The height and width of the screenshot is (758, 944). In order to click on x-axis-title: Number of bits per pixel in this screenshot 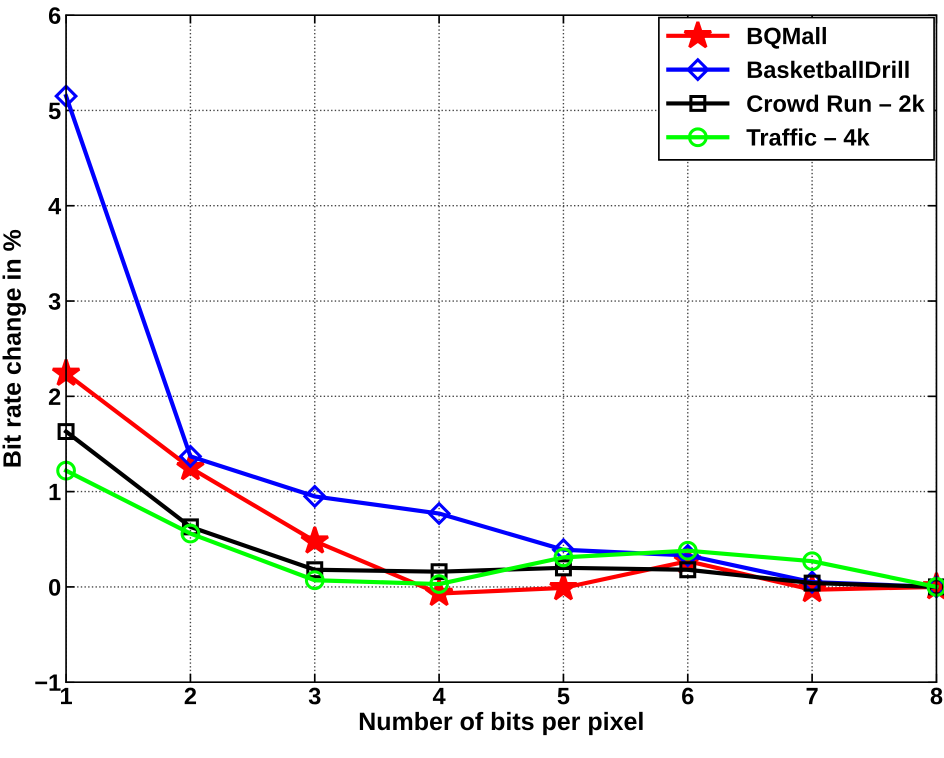, I will do `click(501, 724)`.